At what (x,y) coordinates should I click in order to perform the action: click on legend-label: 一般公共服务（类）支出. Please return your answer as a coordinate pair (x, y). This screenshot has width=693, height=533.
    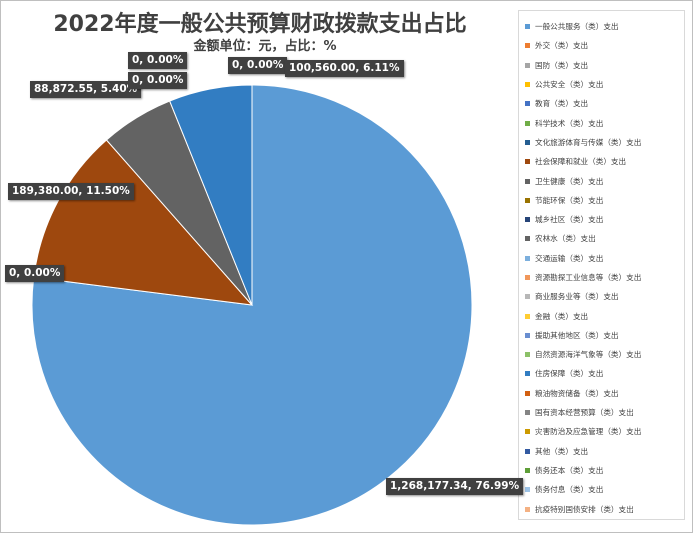
    Looking at the image, I should click on (577, 27).